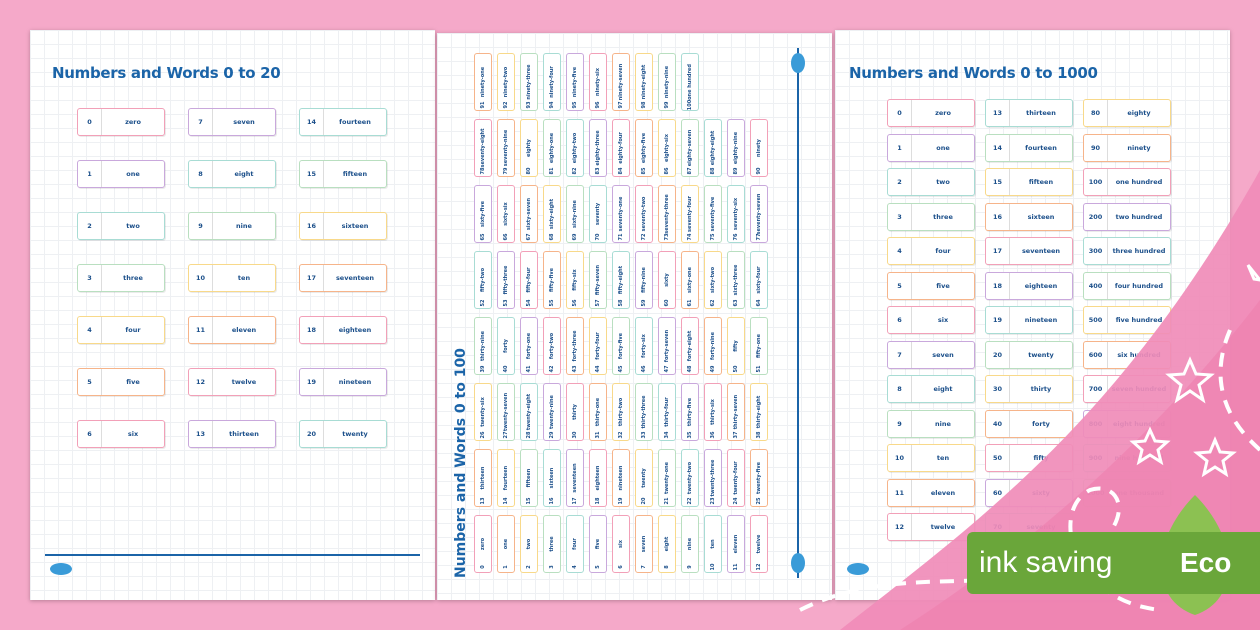  What do you see at coordinates (759, 478) in the screenshot?
I see `number-card: twenty-five 25` at bounding box center [759, 478].